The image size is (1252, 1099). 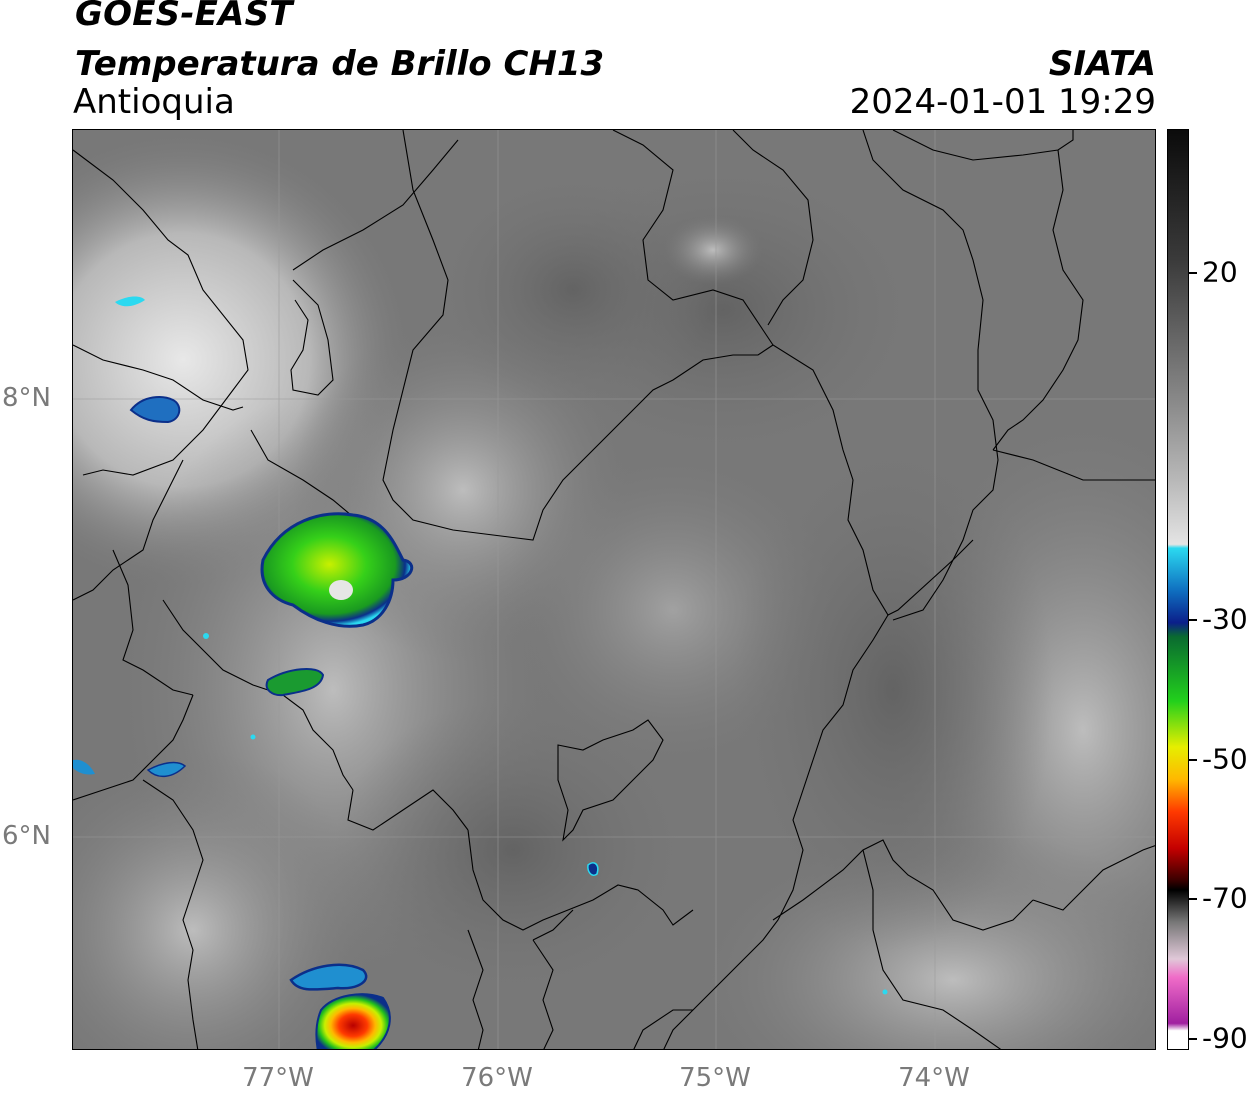 I want to click on colorbar-label-minus90: -90, so click(x=1225, y=1038).